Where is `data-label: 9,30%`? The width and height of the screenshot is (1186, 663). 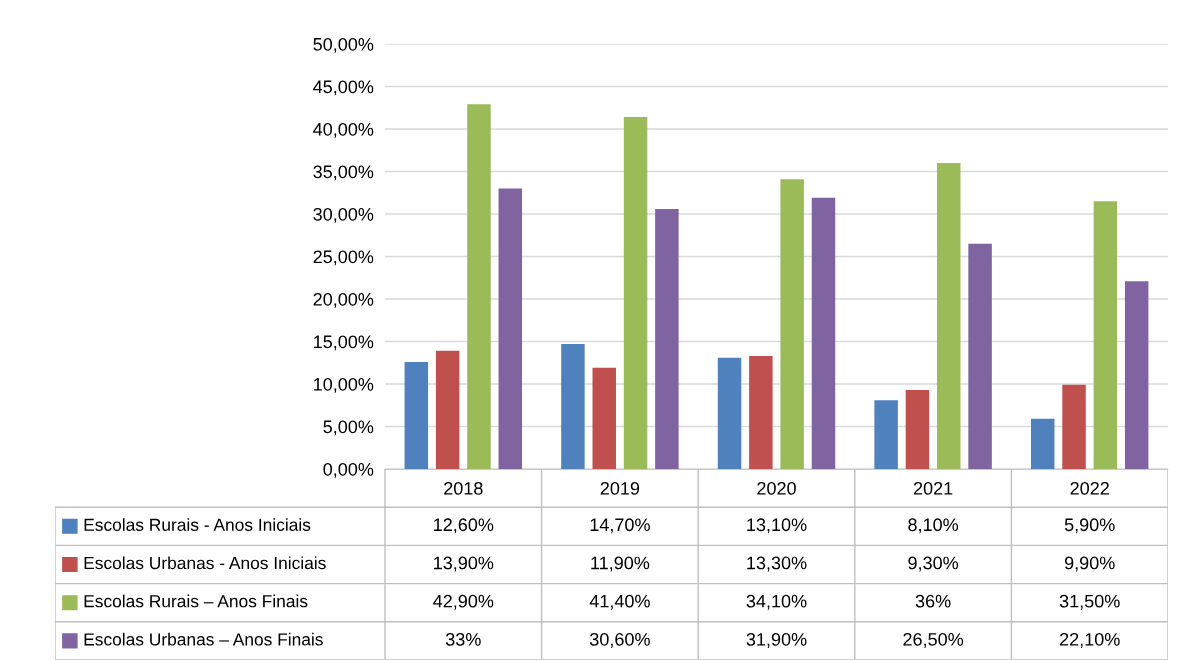
data-label: 9,30% is located at coordinates (933, 564).